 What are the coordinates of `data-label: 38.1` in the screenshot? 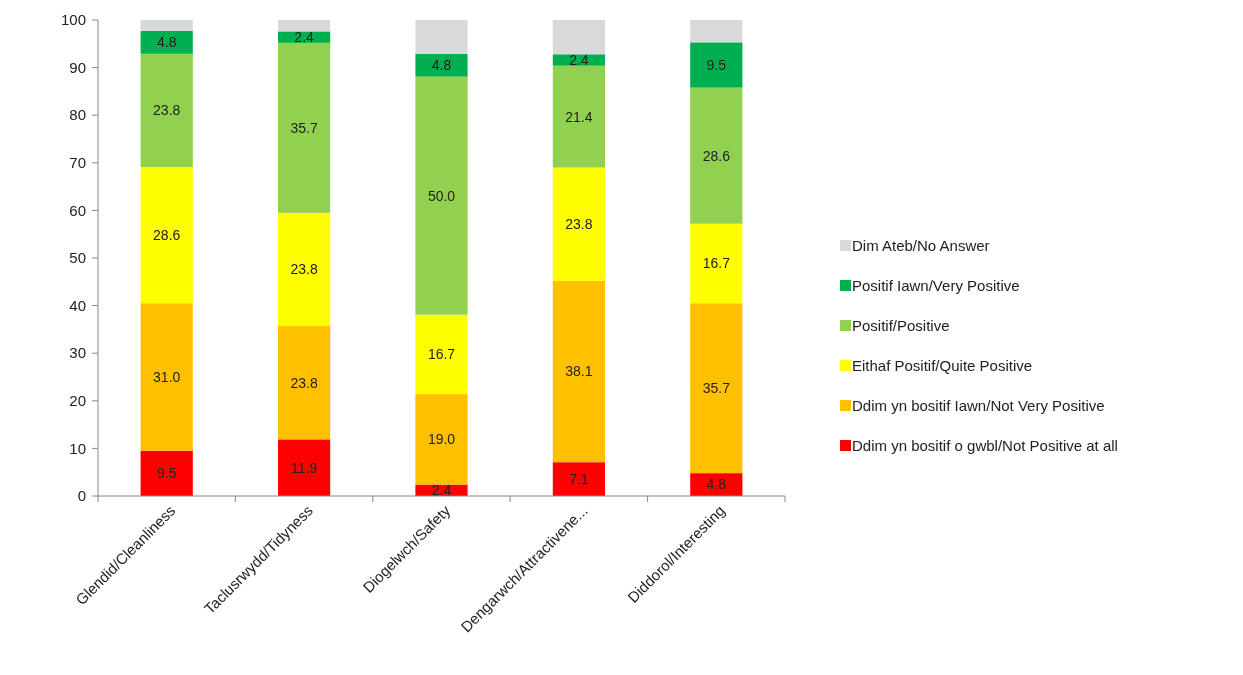 It's located at (579, 371).